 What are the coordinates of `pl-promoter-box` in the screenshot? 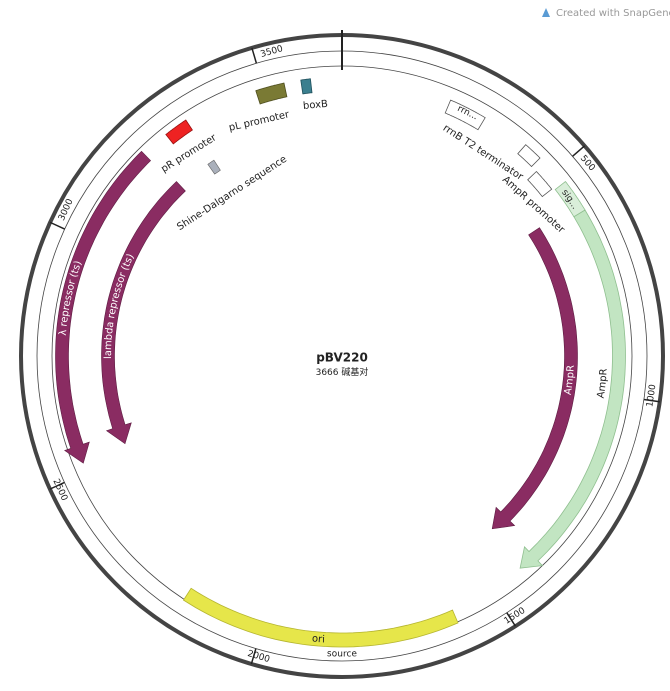 It's located at (271, 93).